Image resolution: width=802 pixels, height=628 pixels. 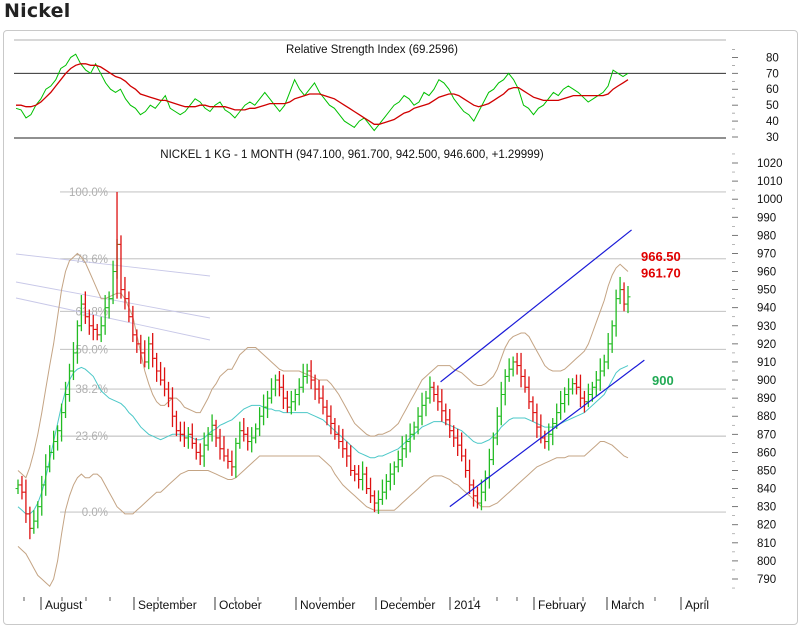 What do you see at coordinates (467, 605) in the screenshot?
I see `x-month-label: 2014` at bounding box center [467, 605].